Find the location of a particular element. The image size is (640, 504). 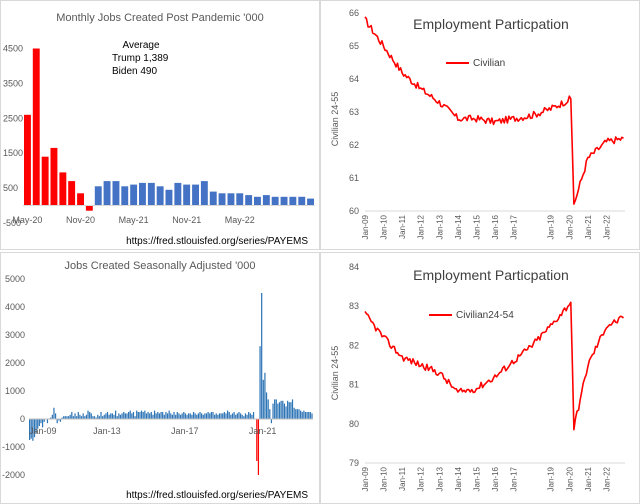

y-tick-label: 4000 is located at coordinates (15, 307).